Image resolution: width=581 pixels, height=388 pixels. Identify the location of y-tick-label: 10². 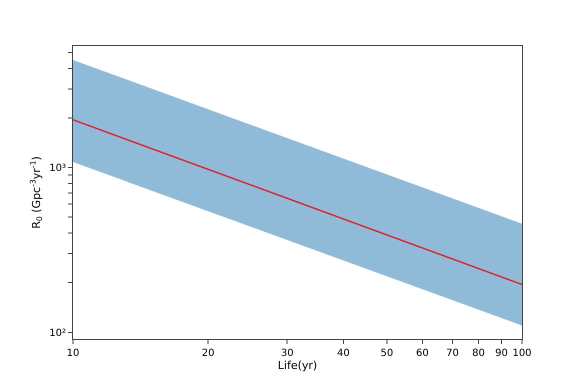
(57, 333).